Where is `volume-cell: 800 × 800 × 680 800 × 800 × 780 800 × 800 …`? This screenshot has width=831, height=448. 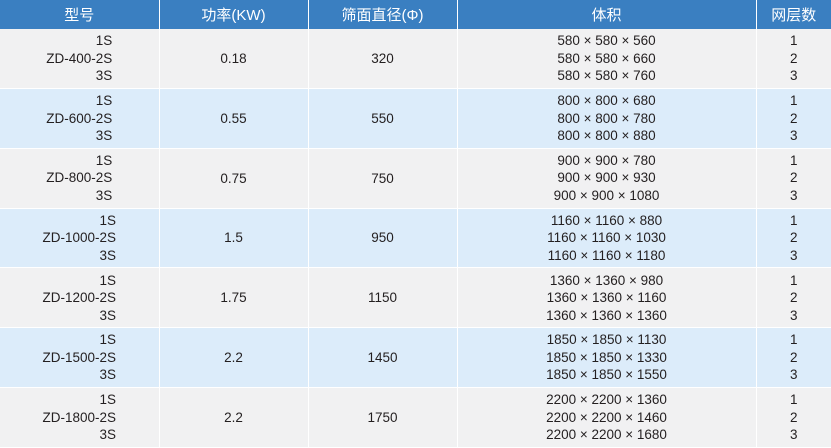 volume-cell: 800 × 800 × 680 800 × 800 × 780 800 × 800 … is located at coordinates (607, 118).